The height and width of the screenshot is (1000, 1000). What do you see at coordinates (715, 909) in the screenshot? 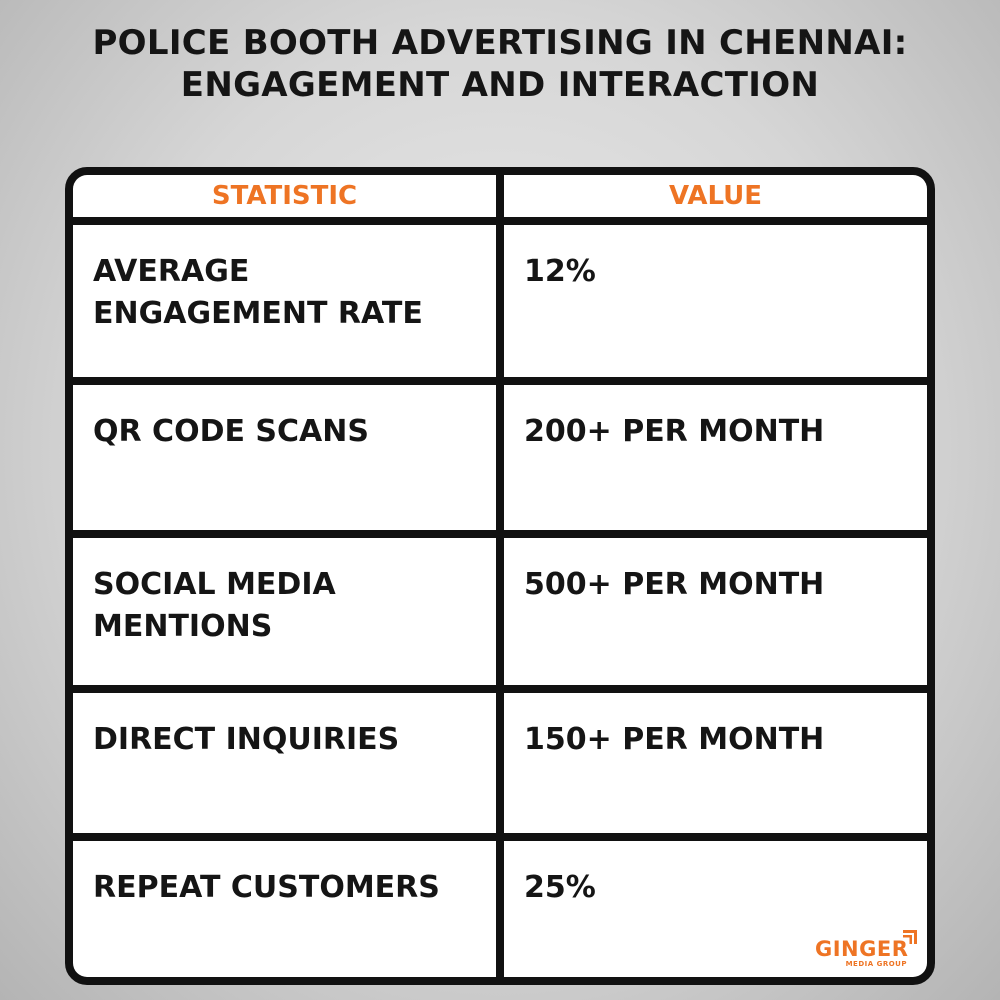
I see `value-cell: 25%` at bounding box center [715, 909].